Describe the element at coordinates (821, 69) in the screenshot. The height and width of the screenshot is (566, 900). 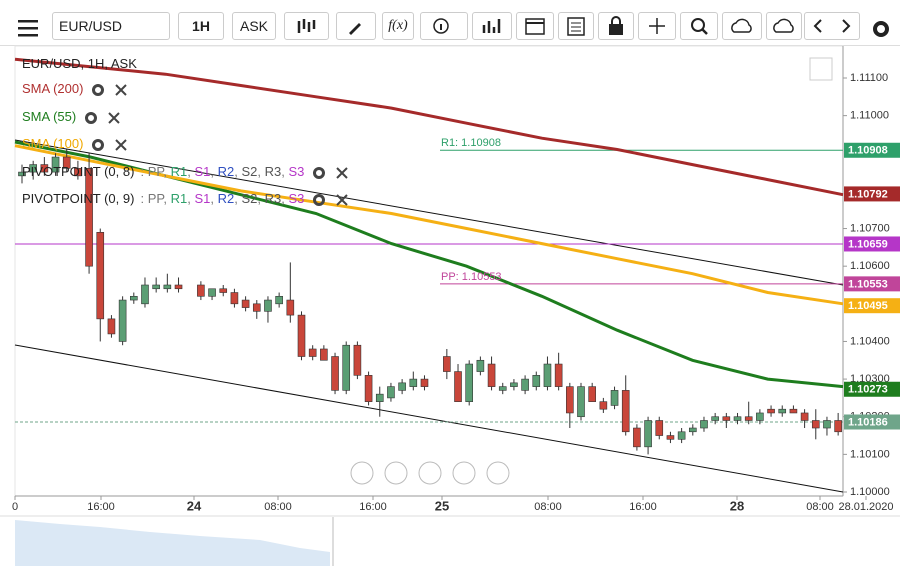
I see `maximize-button` at that location.